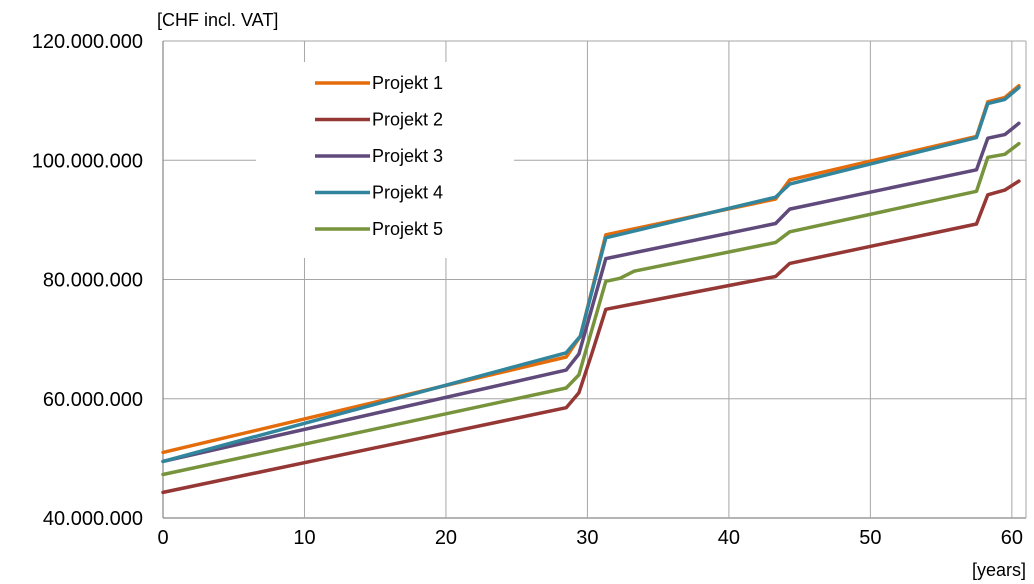 The width and height of the screenshot is (1034, 584). What do you see at coordinates (407, 120) in the screenshot?
I see `legend-label: Projekt 2` at bounding box center [407, 120].